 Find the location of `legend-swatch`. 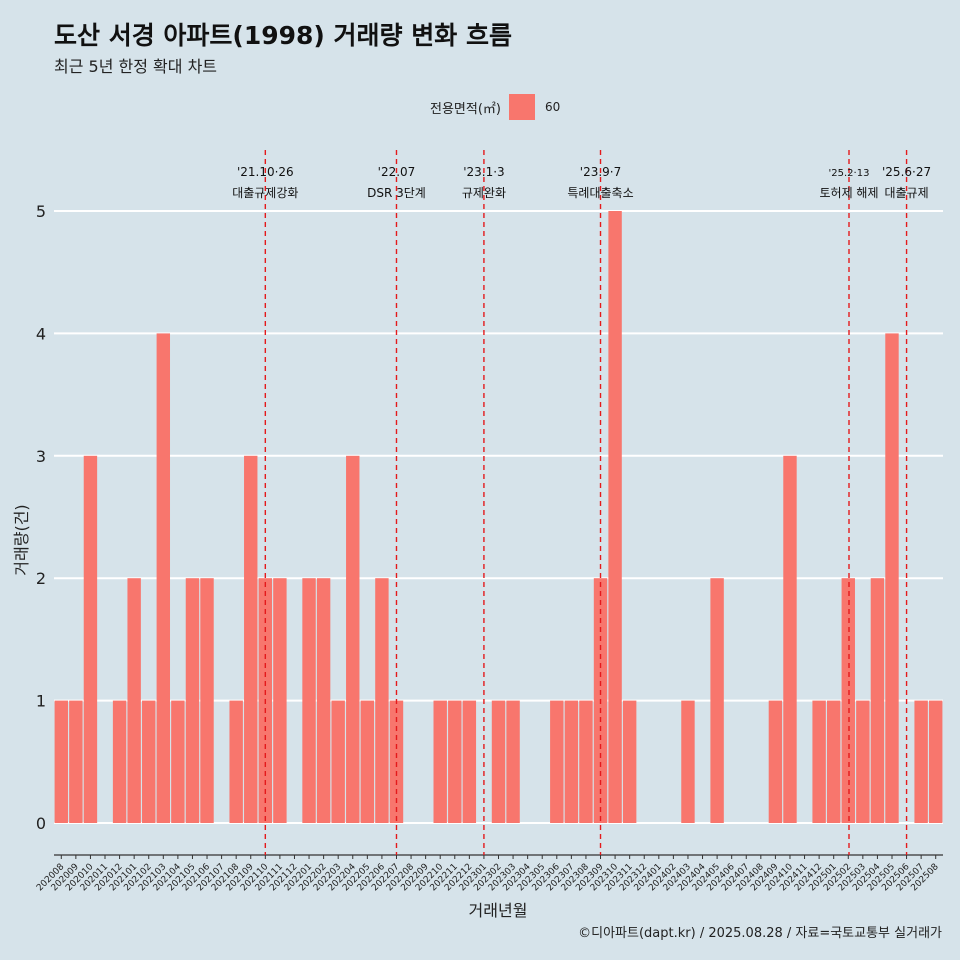

legend-swatch is located at coordinates (521, 107).